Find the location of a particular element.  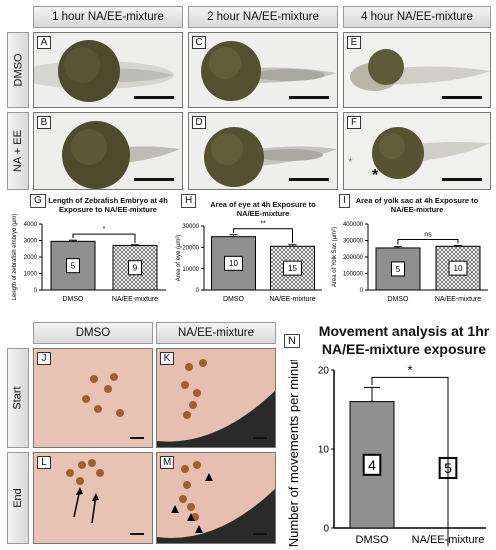

y-axis-label: Number of movements per minute is located at coordinates (293, 453).